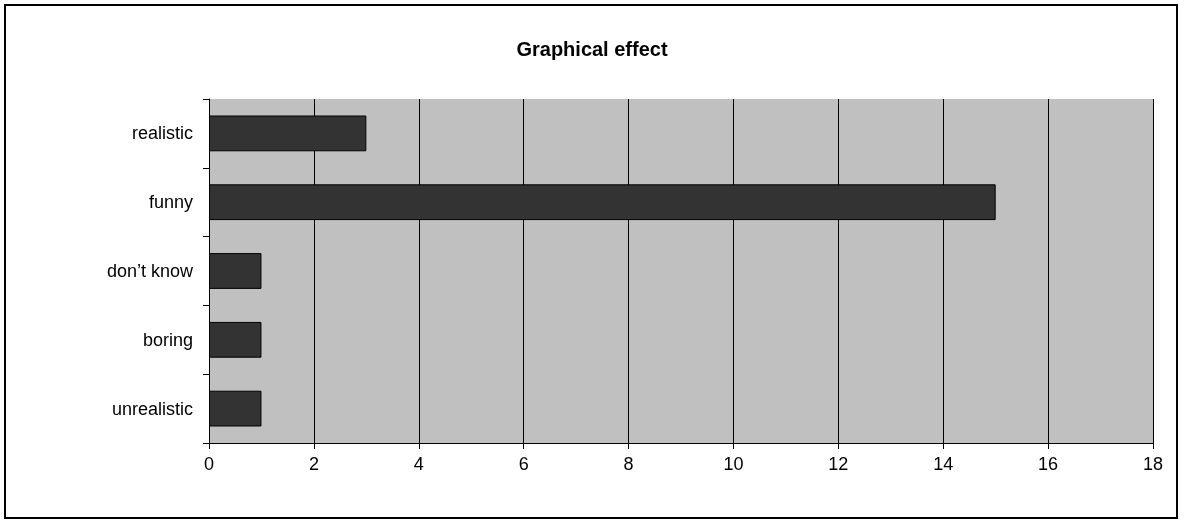 The width and height of the screenshot is (1184, 525). I want to click on y-tick-label: funny, so click(170, 202).